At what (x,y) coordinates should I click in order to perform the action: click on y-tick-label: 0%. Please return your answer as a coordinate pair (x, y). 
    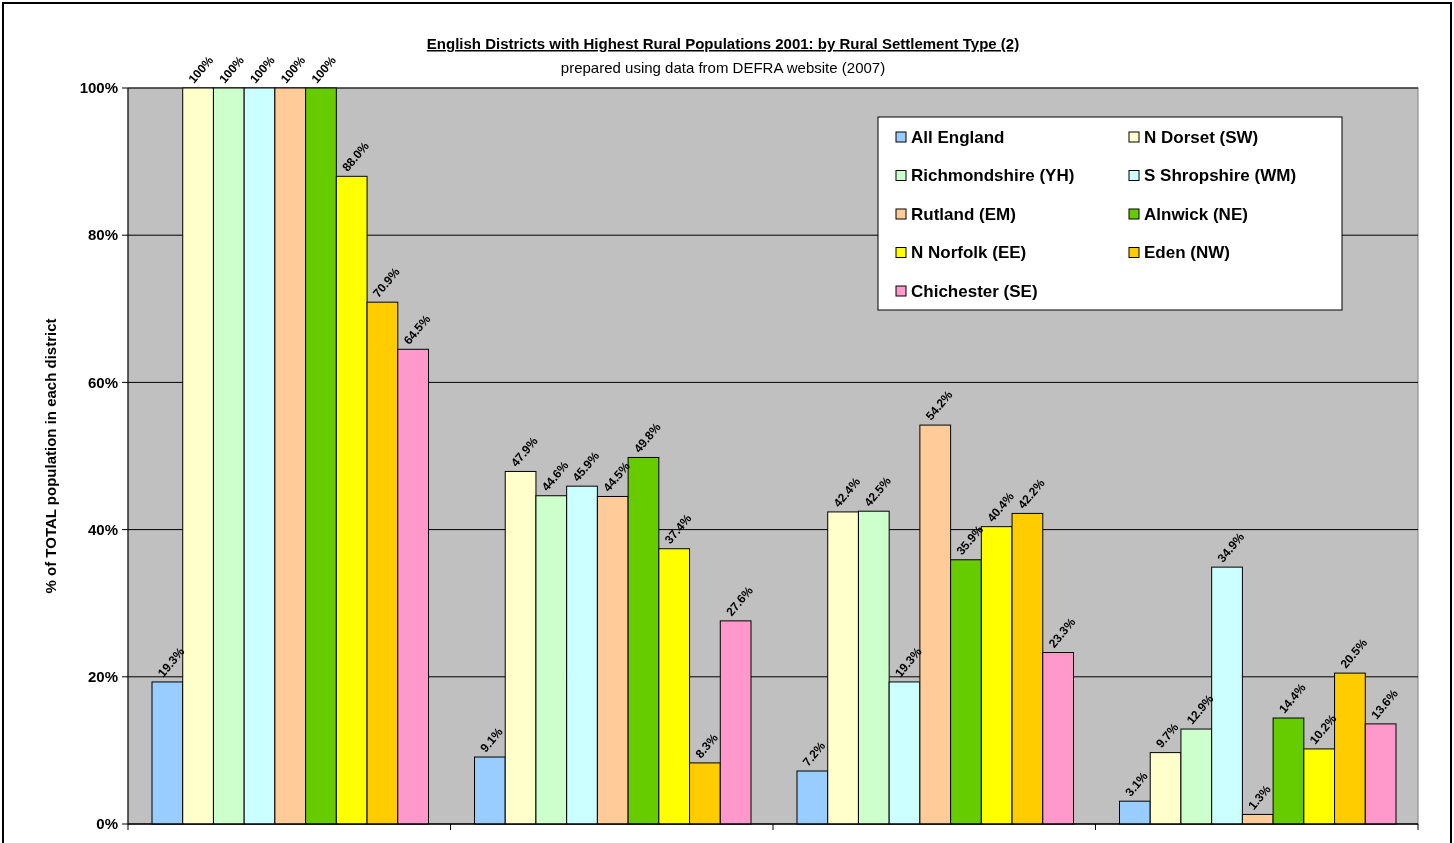
    Looking at the image, I should click on (107, 824).